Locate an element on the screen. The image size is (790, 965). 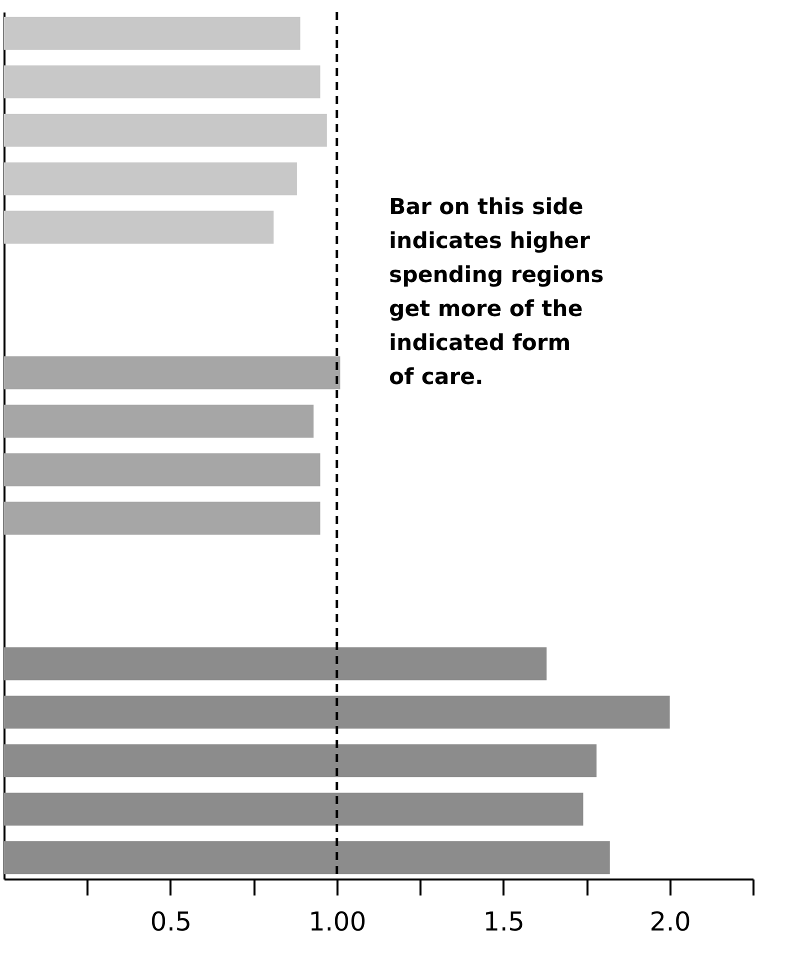
x-tick-label: 1.5 is located at coordinates (504, 923).